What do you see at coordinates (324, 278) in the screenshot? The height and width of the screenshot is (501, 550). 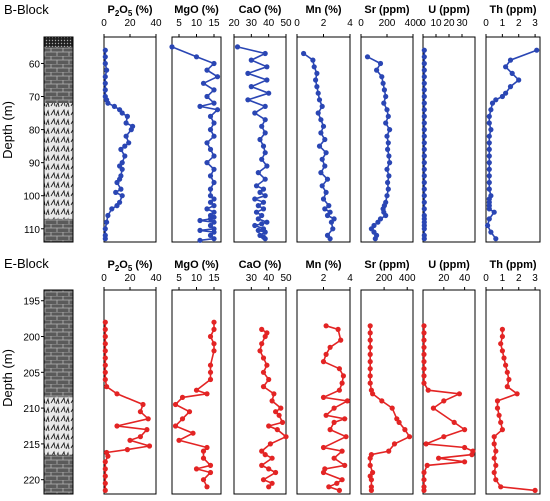 I see `x-tick-label: 2` at bounding box center [324, 278].